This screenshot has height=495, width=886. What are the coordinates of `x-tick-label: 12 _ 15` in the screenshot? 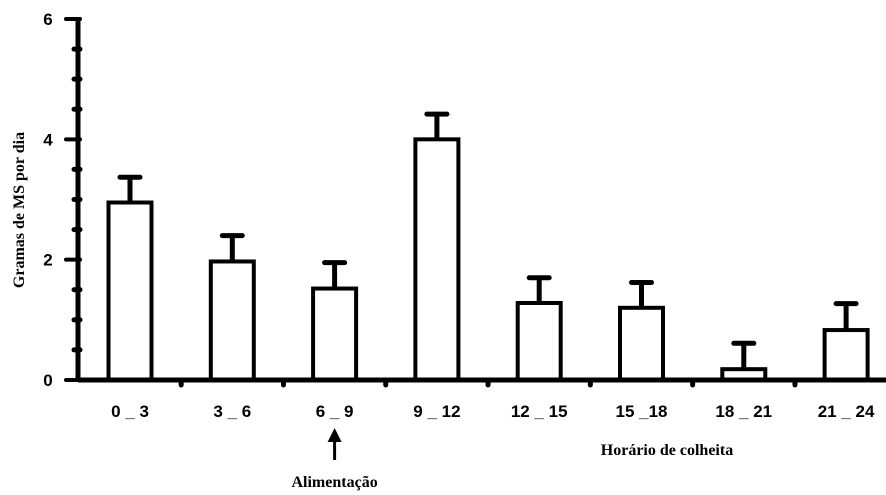 It's located at (539, 411).